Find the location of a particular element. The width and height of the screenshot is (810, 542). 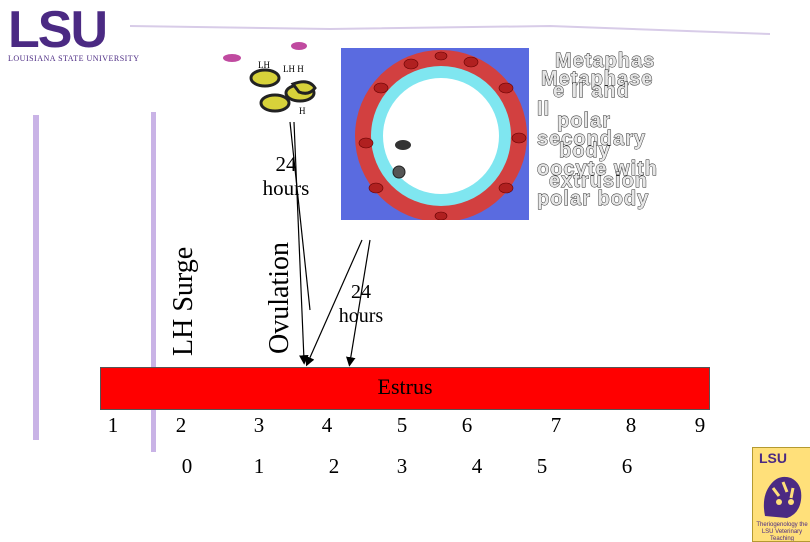

svg-text: oocyte with is located at coordinates (597, 169).